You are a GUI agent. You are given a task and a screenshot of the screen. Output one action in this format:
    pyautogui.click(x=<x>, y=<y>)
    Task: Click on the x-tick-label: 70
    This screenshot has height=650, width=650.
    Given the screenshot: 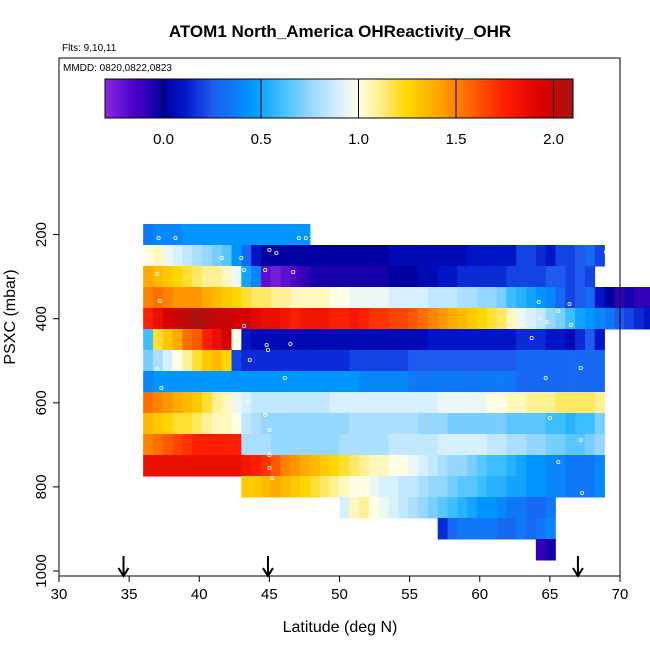 What is the action you would take?
    pyautogui.click(x=620, y=594)
    